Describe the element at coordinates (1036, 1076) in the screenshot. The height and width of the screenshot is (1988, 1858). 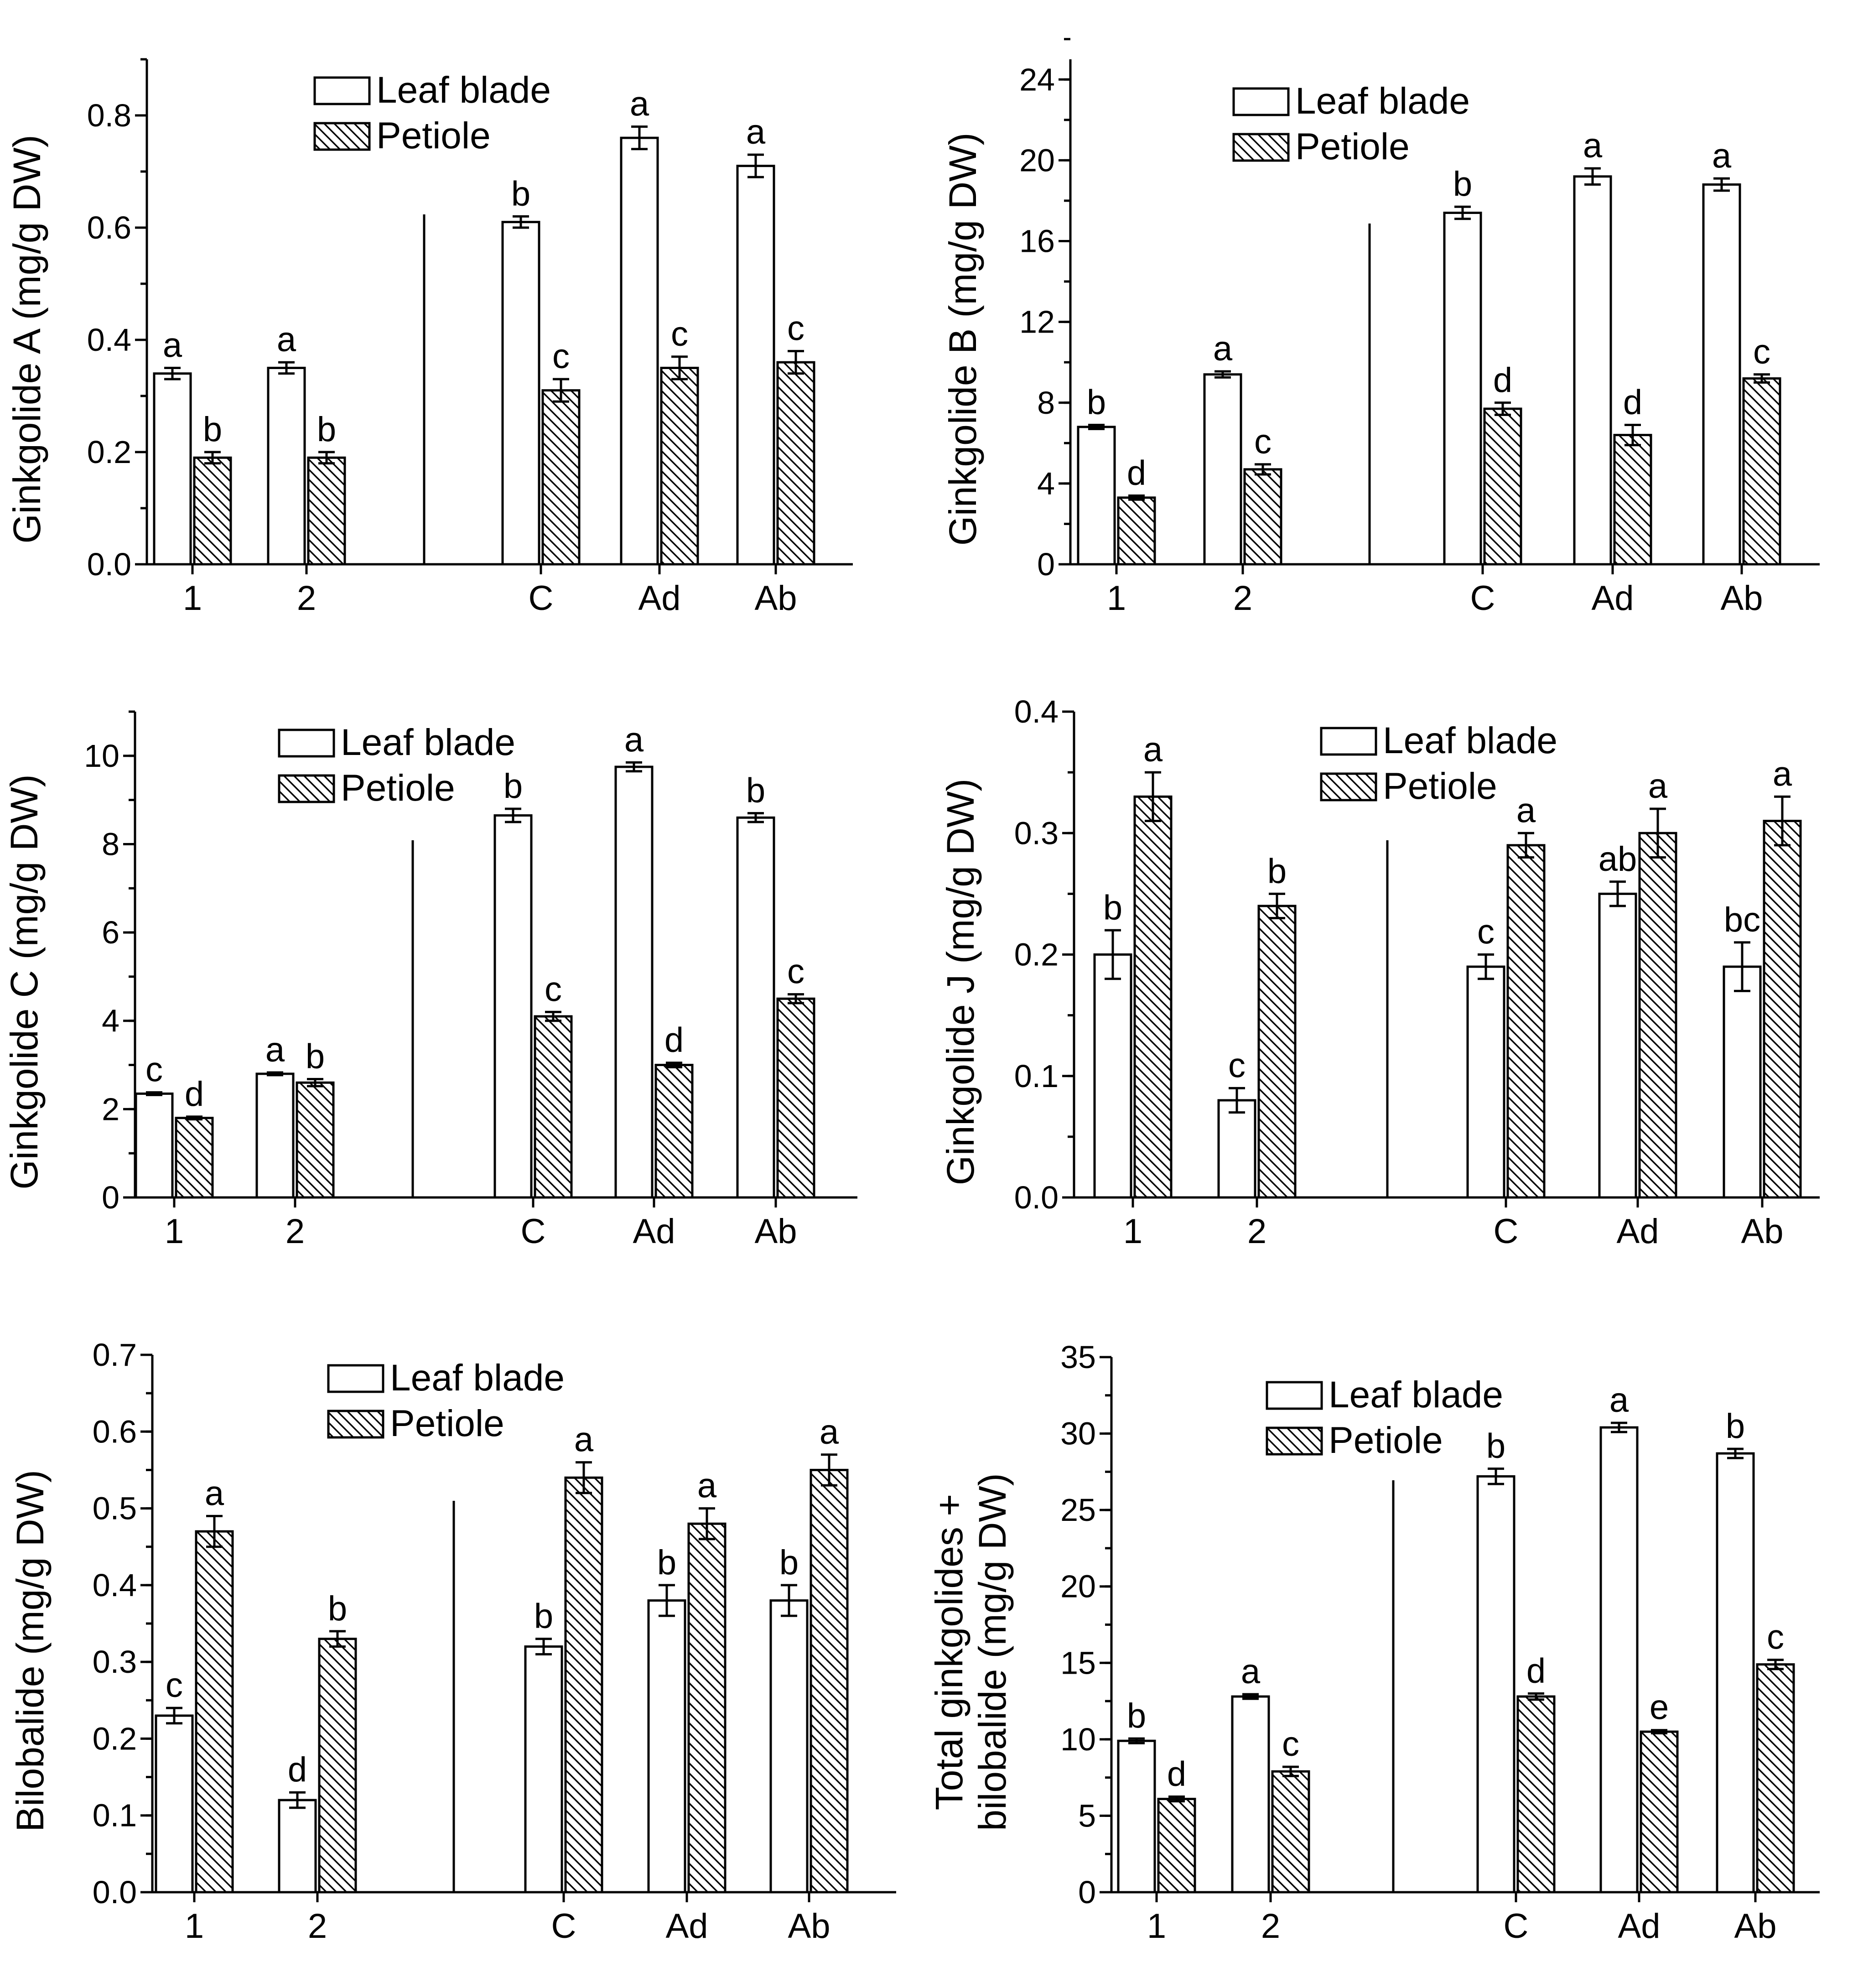
I see `y-tick-label: 0.1` at that location.